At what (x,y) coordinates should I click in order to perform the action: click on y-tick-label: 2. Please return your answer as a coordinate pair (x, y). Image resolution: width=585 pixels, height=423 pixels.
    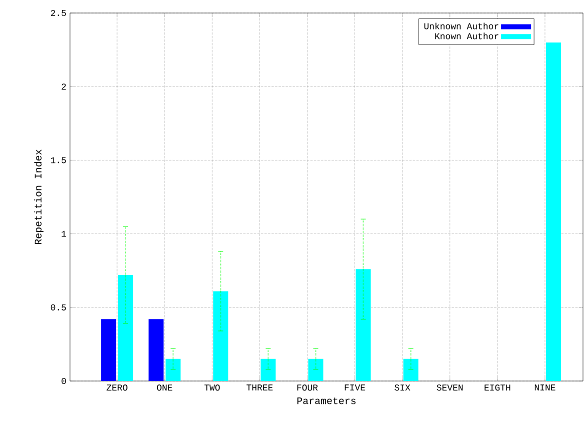
    Looking at the image, I should click on (64, 87).